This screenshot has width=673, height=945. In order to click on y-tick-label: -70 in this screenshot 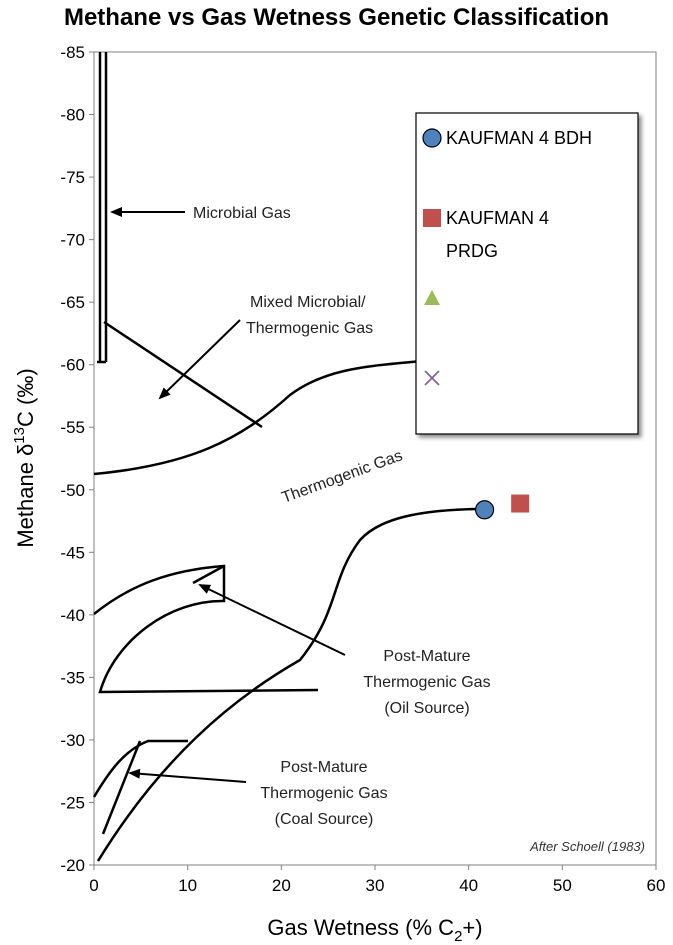, I will do `click(72, 240)`.